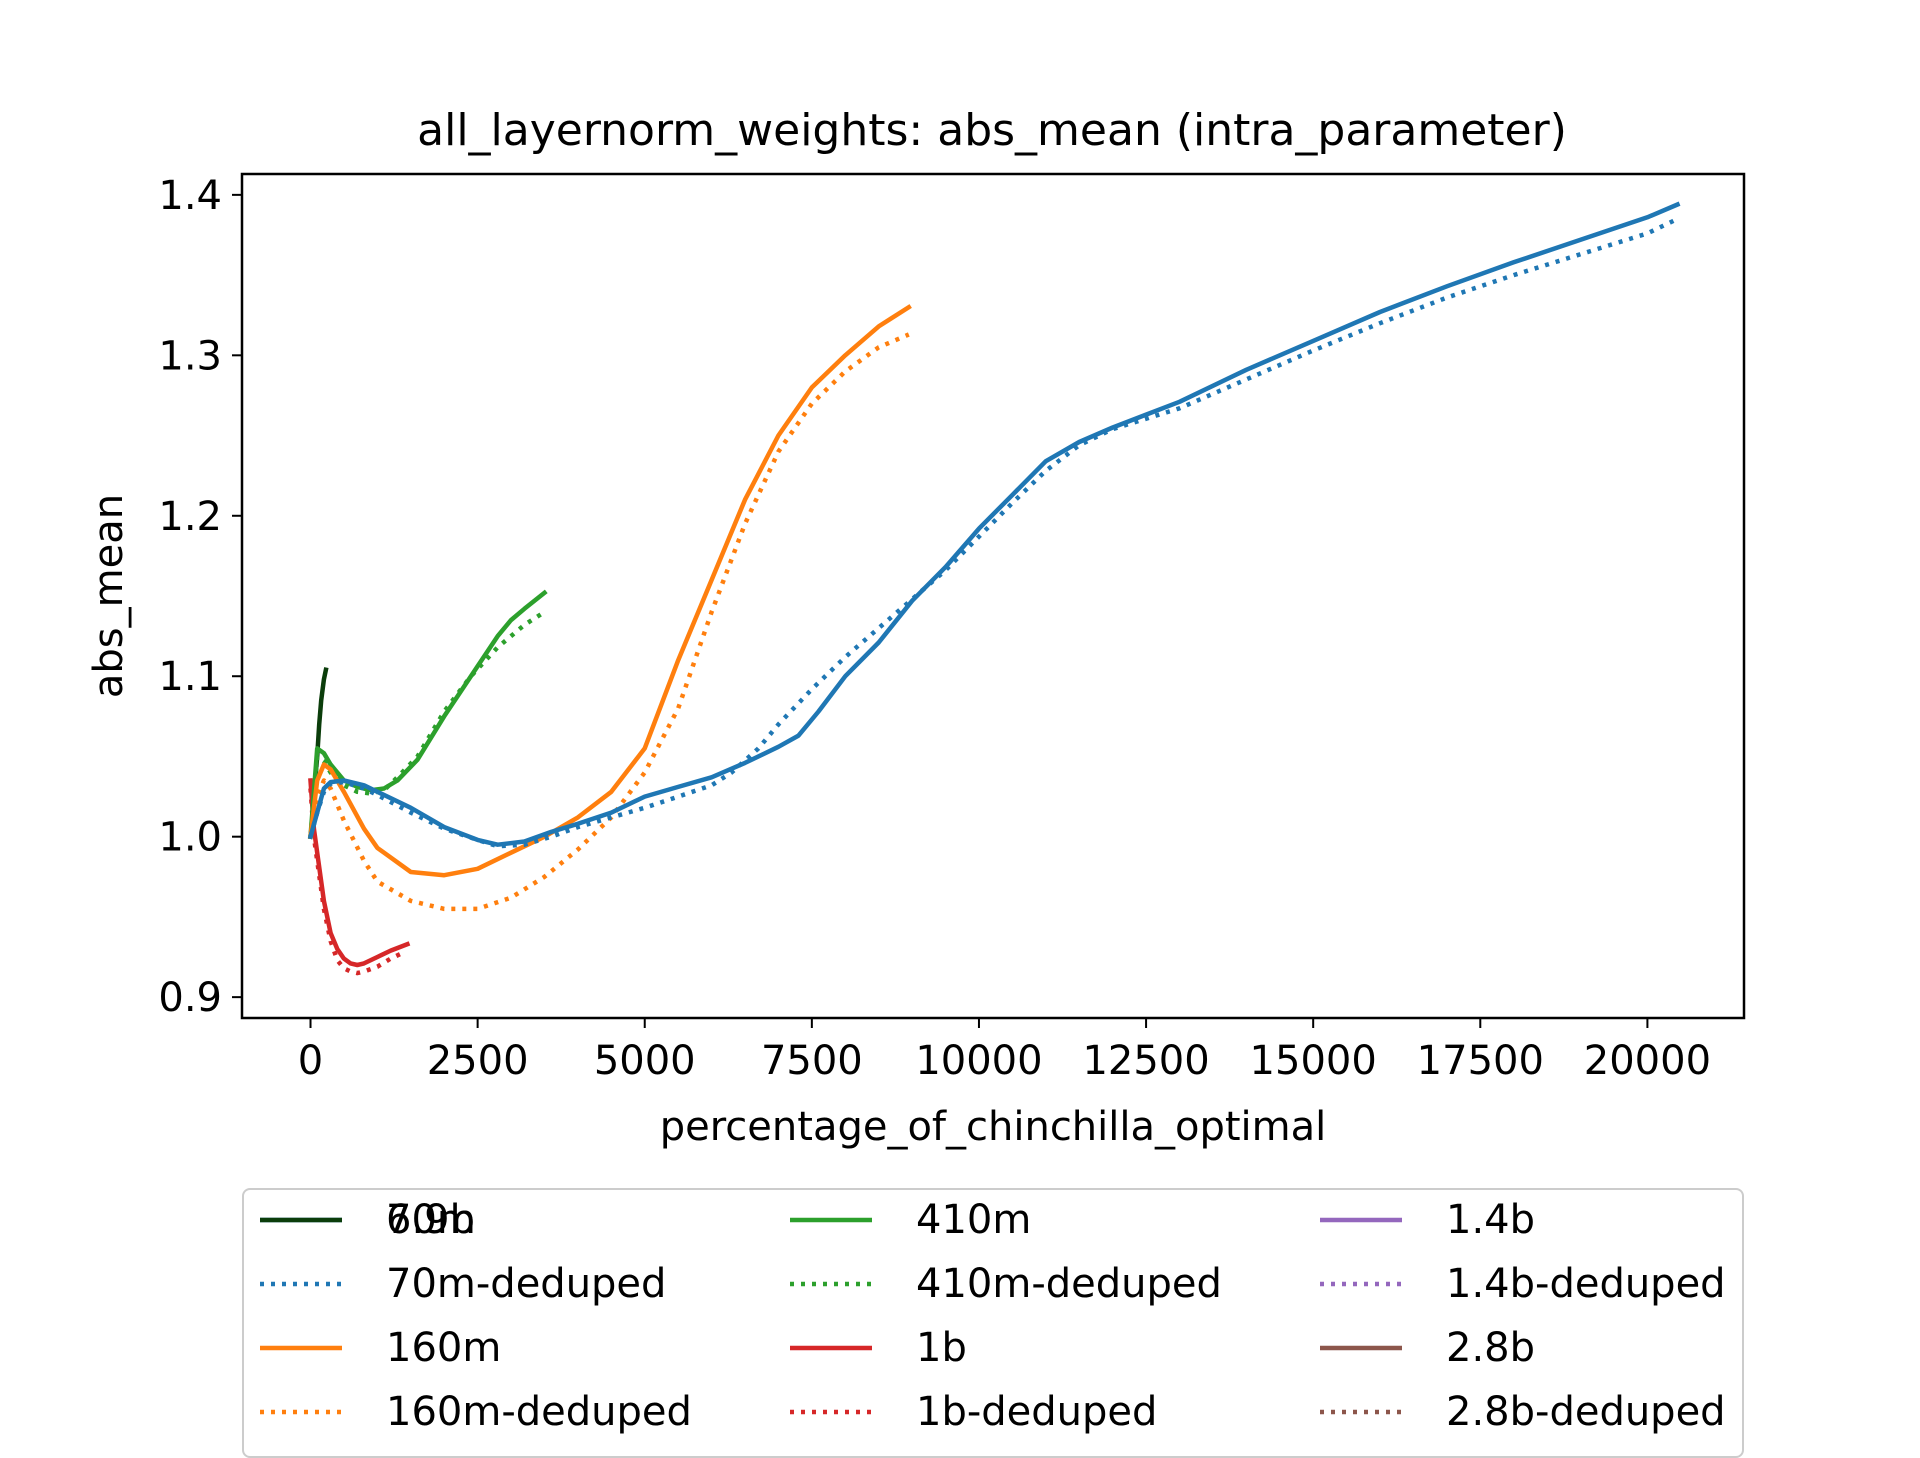  What do you see at coordinates (812, 1061) in the screenshot?
I see `x-tick-label: 7500` at bounding box center [812, 1061].